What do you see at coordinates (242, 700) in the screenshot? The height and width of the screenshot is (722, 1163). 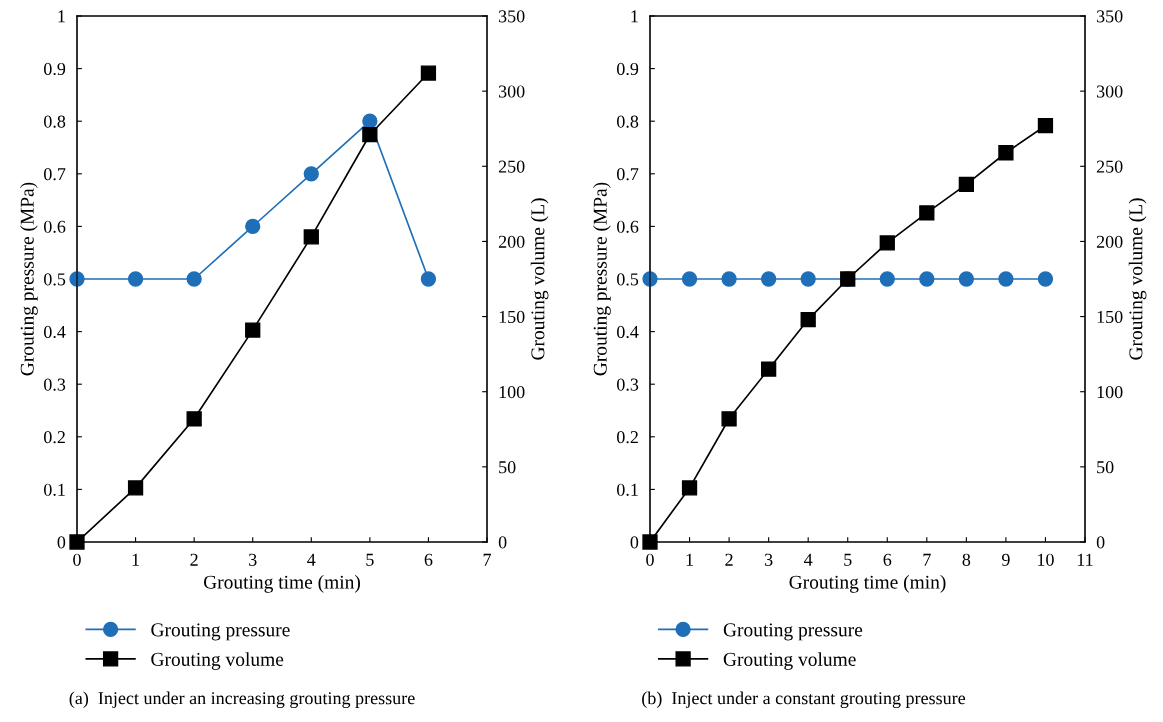 I see `text: (a) Inject under an increasing grouting pressure` at bounding box center [242, 700].